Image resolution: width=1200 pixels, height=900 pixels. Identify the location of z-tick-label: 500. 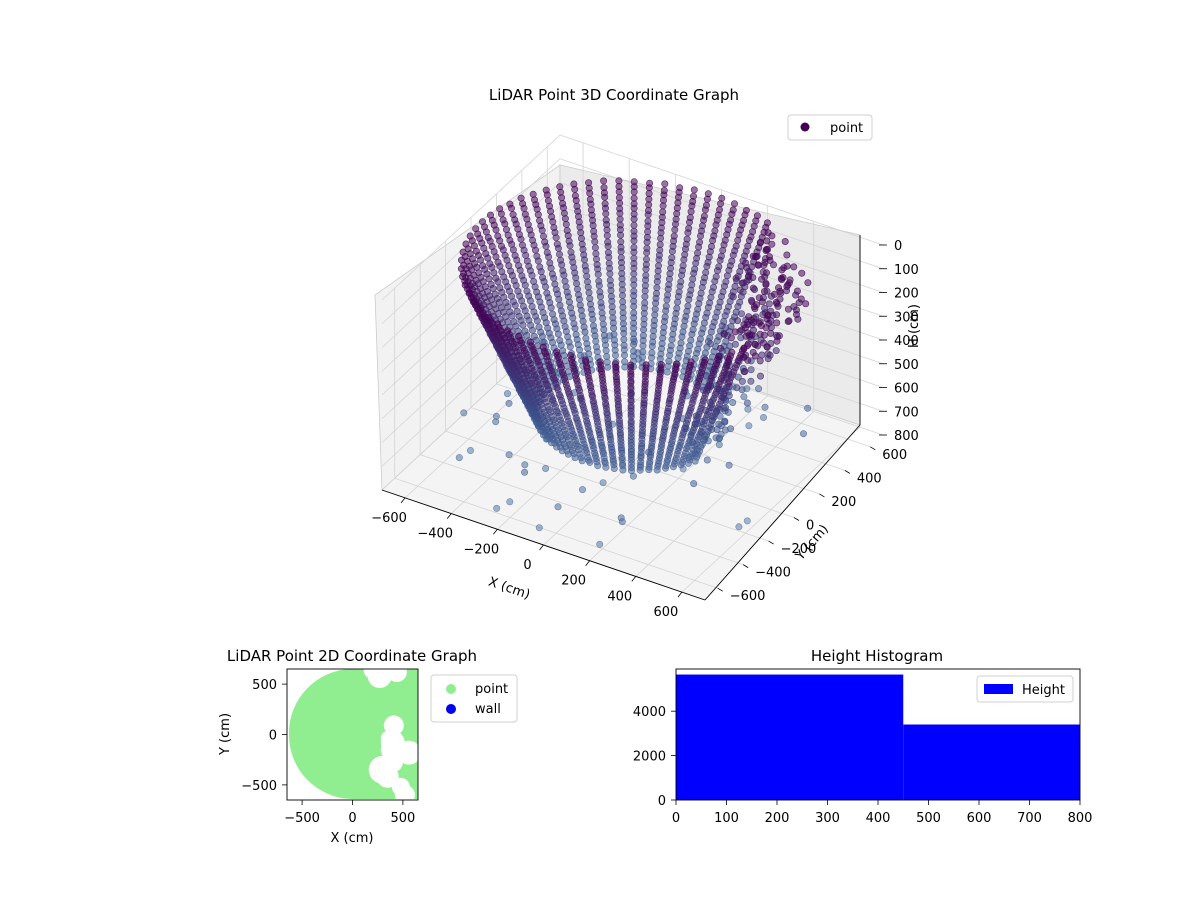
(906, 365).